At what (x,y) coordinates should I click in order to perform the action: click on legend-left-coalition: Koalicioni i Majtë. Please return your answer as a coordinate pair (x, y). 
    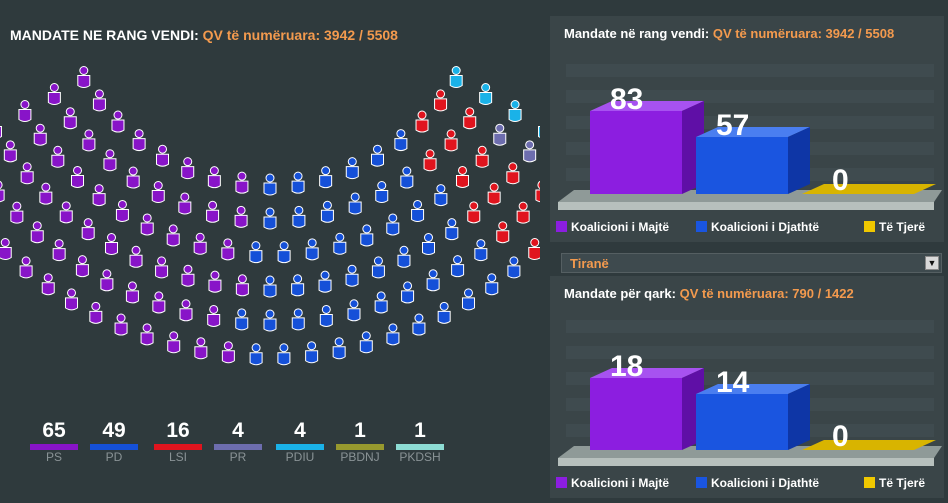
    Looking at the image, I should click on (612, 227).